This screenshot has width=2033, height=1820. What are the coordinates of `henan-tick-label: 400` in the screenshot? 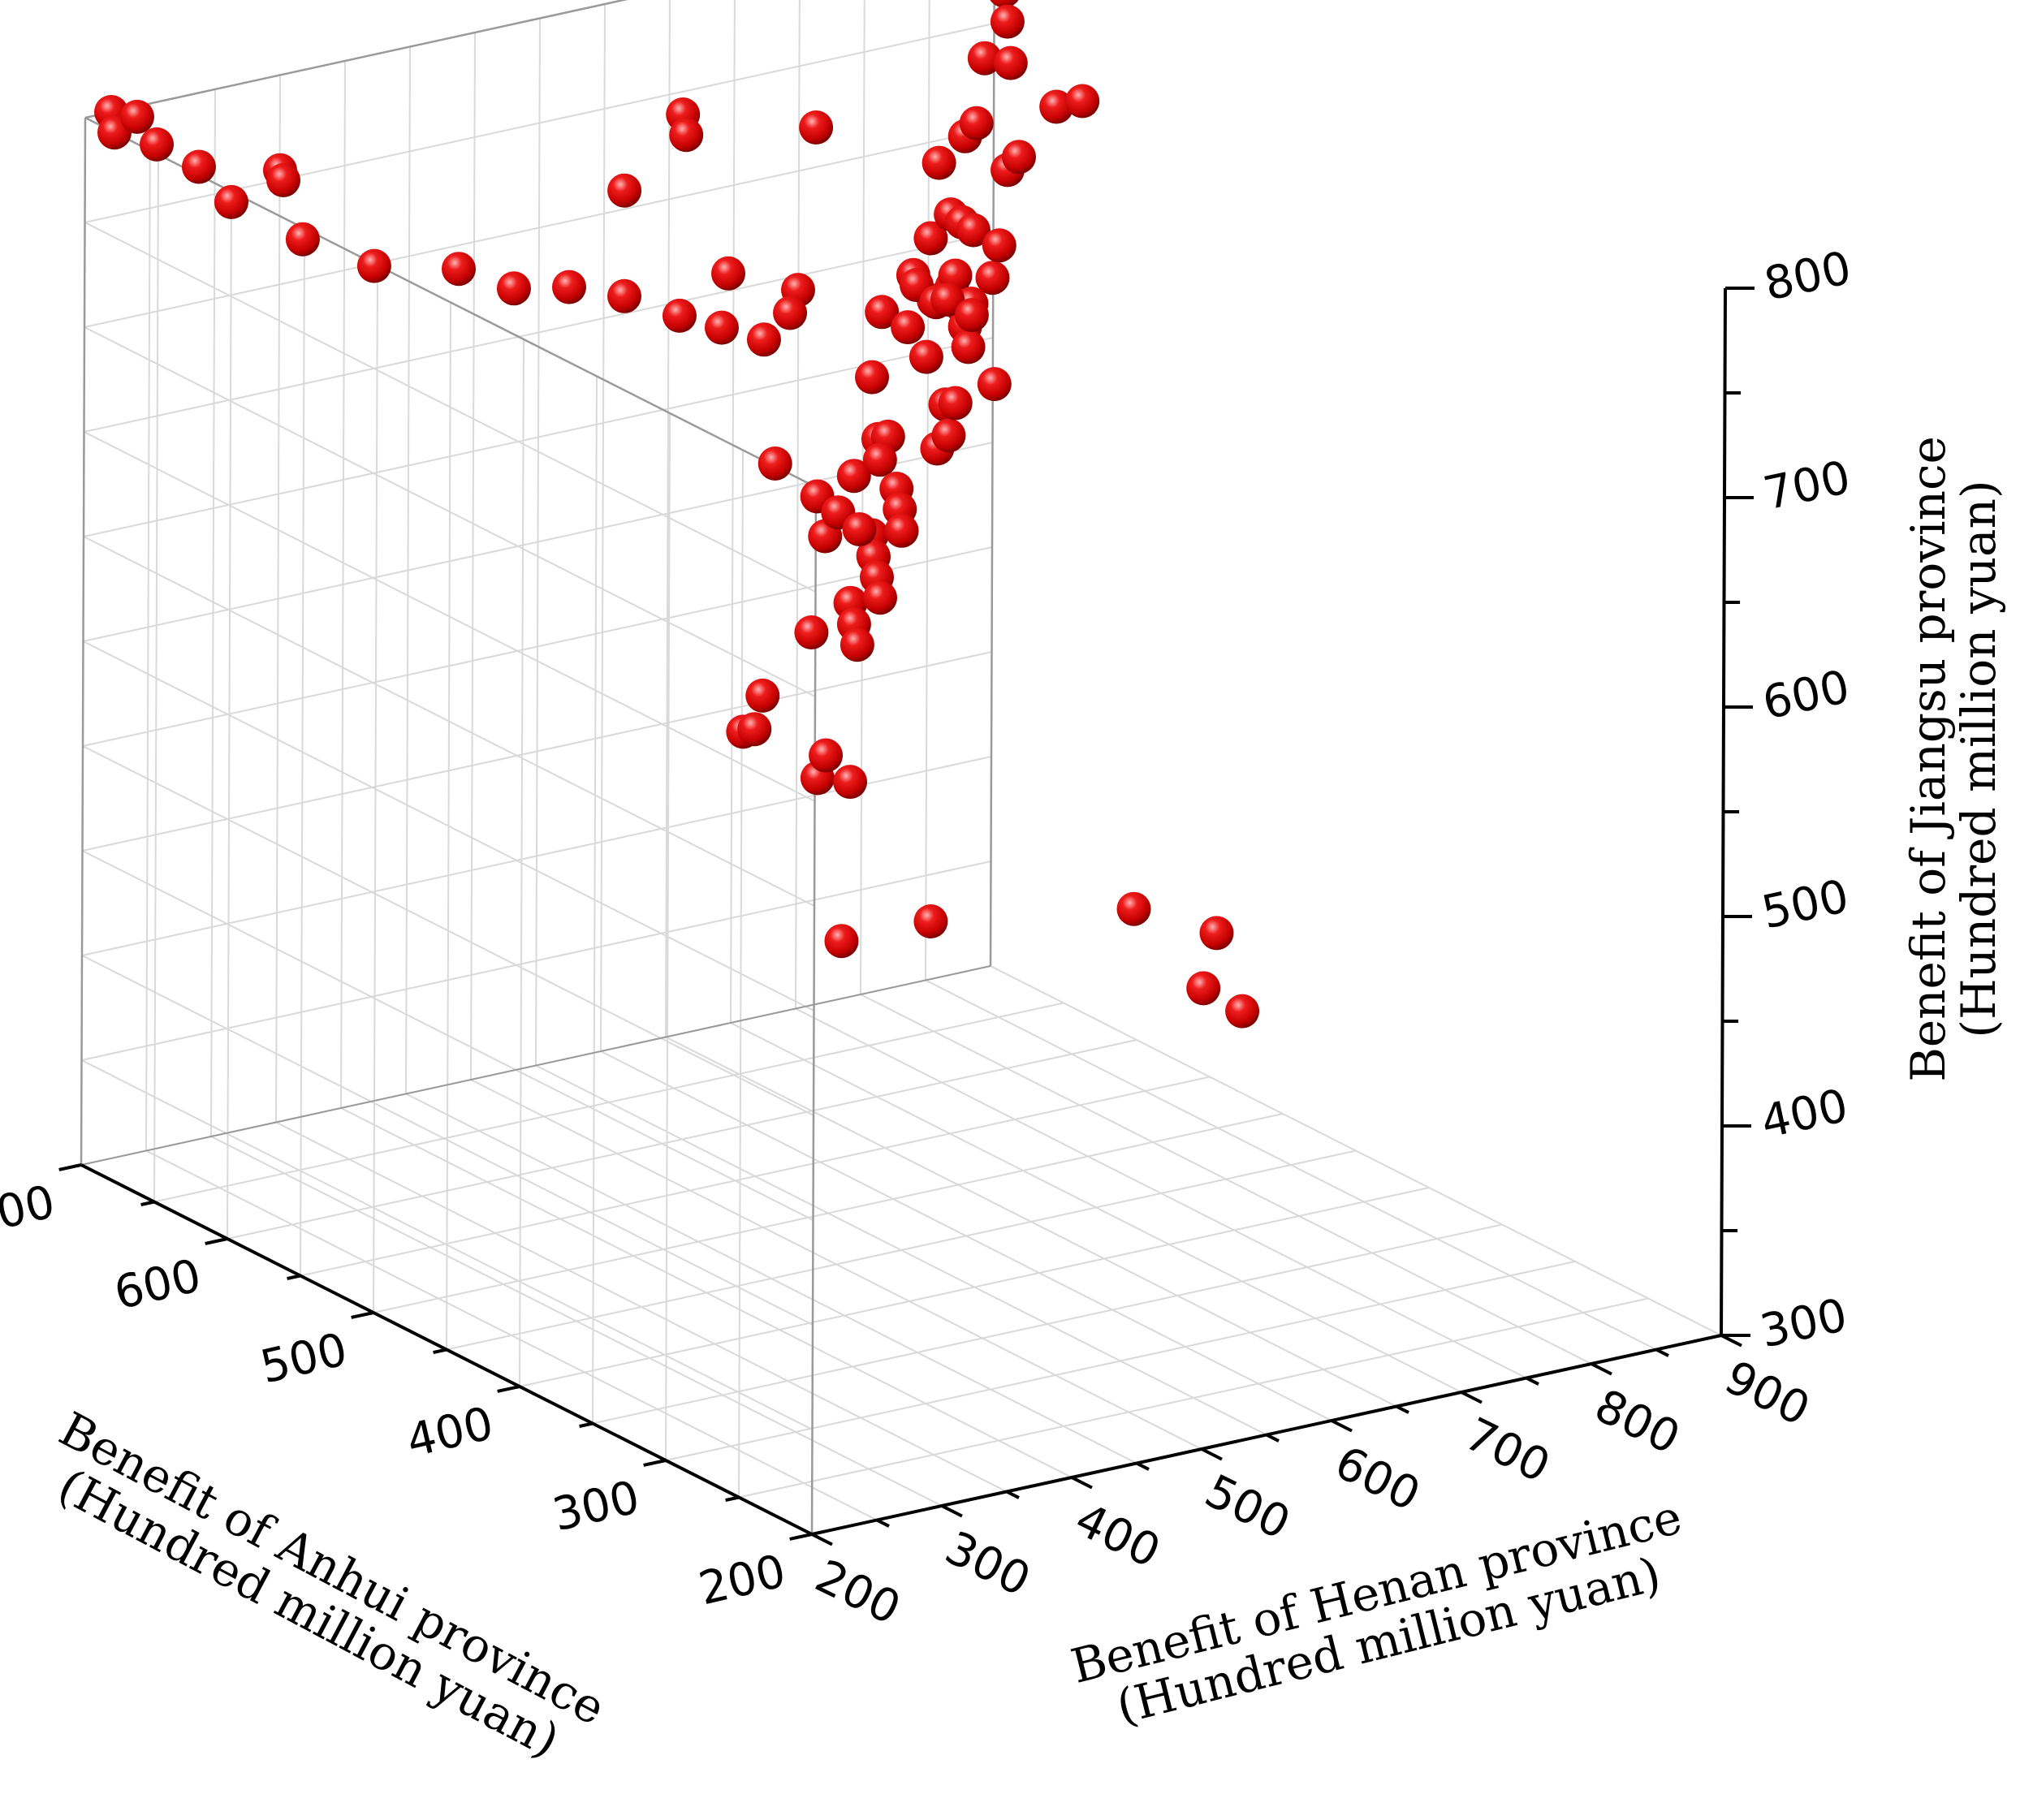 It's located at (1117, 1535).